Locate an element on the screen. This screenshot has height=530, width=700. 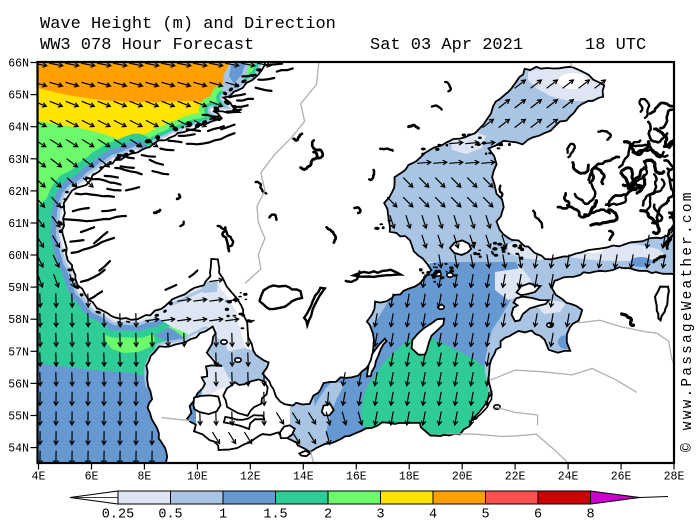
svg-text: 63N is located at coordinates (18, 160).